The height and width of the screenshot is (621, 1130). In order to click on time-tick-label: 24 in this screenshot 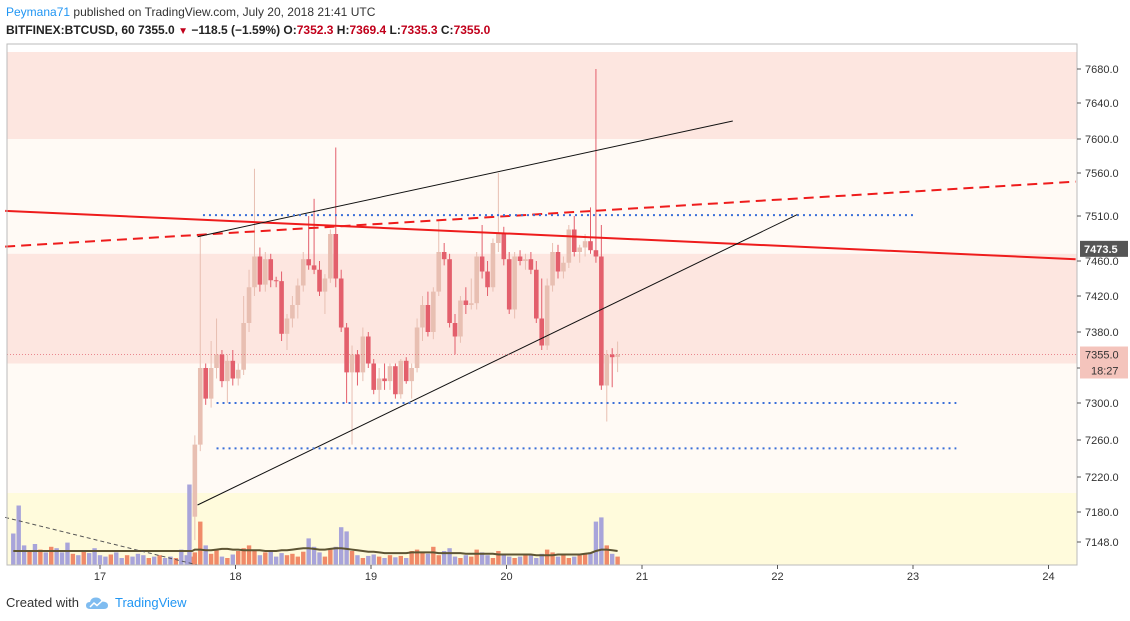, I will do `click(1048, 577)`.